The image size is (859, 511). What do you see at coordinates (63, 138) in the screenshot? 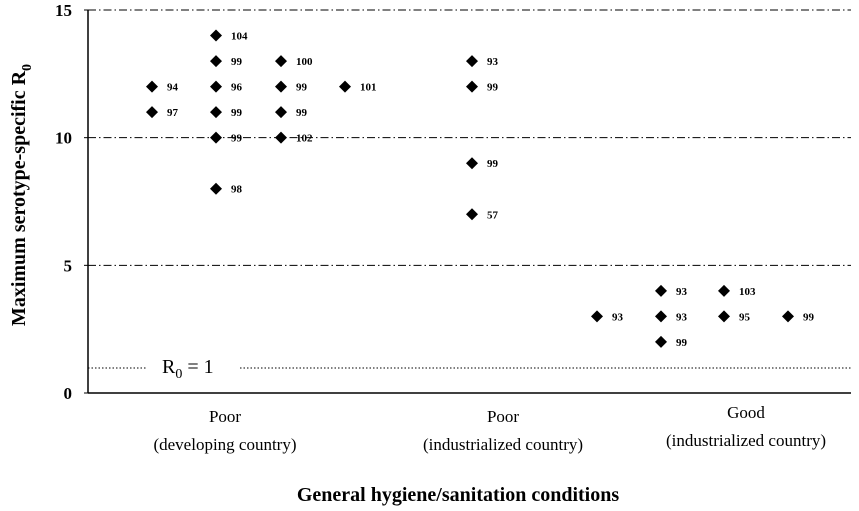
I see `y-tick-label: 10` at bounding box center [63, 138].